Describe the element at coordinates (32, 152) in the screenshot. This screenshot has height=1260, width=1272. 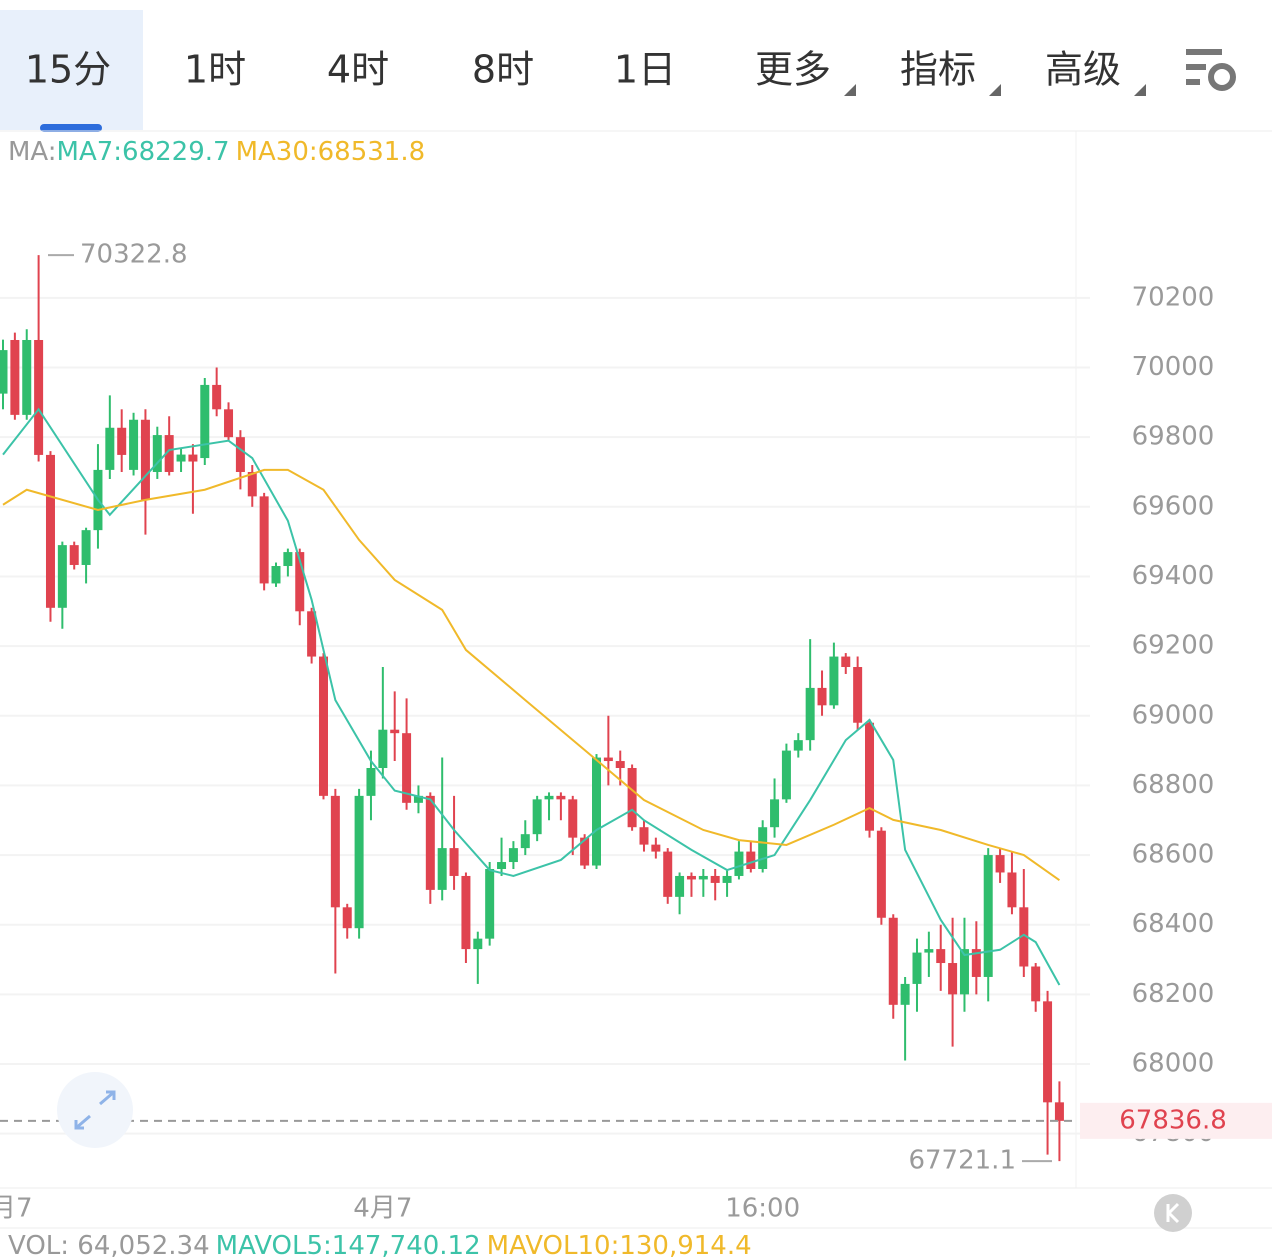
I see `ma-prefix: MA:` at that location.